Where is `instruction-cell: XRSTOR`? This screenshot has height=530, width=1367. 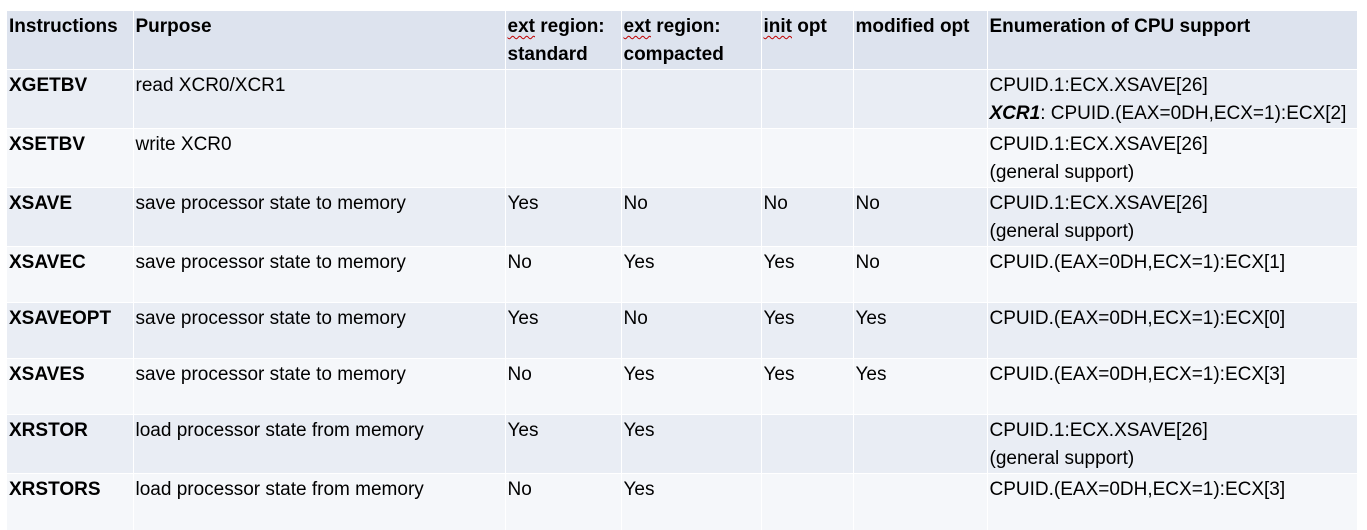 instruction-cell: XRSTOR is located at coordinates (70, 444).